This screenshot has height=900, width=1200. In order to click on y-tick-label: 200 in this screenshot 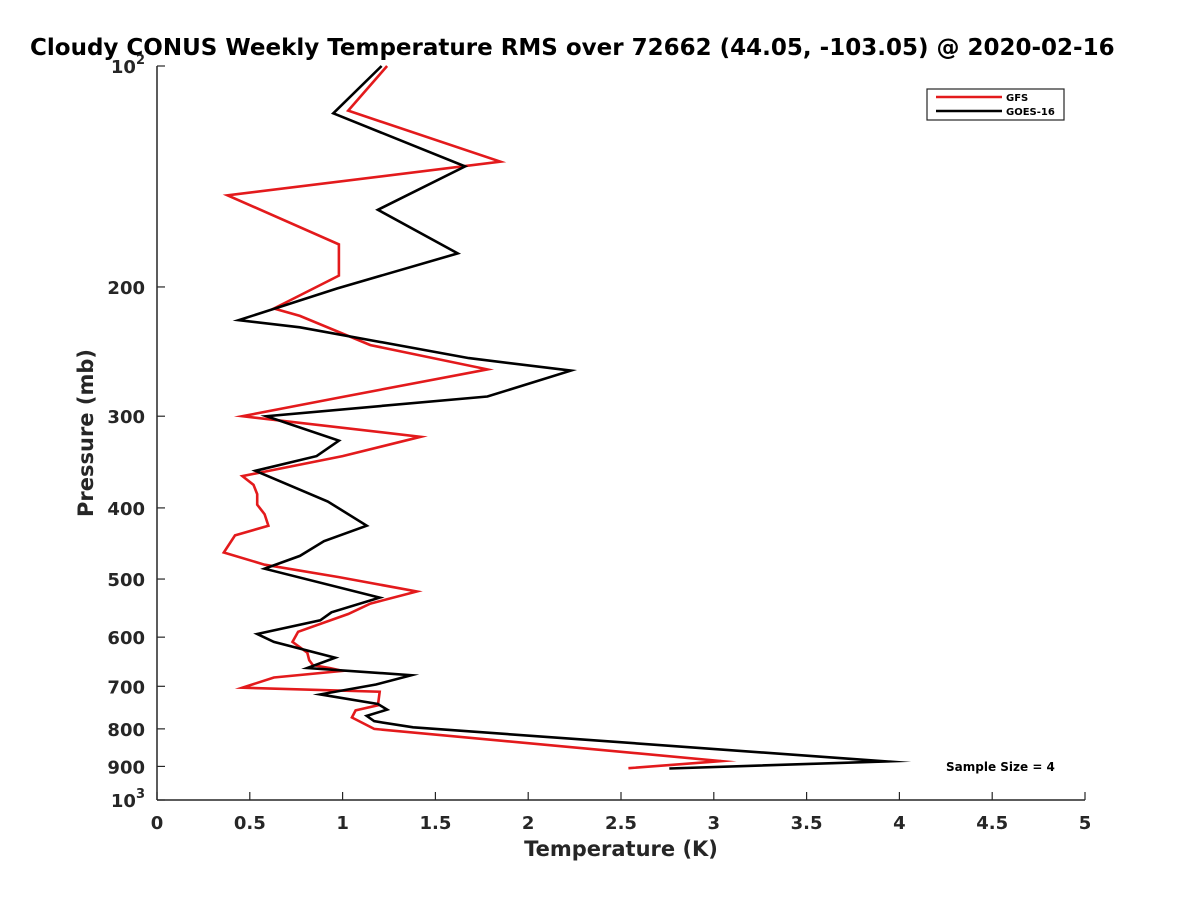, I will do `click(126, 288)`.